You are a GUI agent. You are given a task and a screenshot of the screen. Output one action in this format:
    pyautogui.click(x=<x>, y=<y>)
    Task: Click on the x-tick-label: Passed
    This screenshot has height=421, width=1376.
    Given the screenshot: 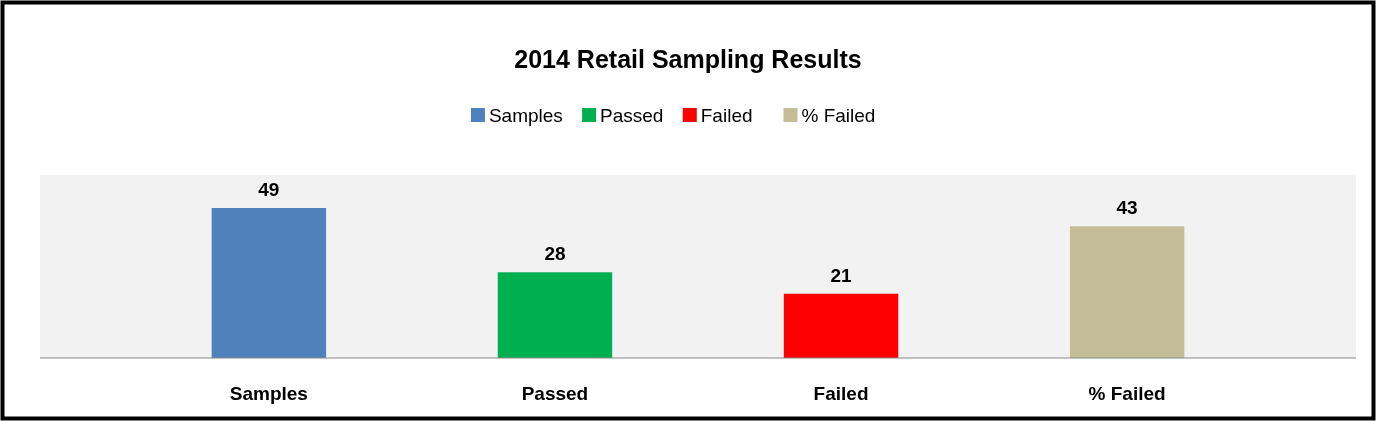 What is the action you would take?
    pyautogui.click(x=555, y=393)
    